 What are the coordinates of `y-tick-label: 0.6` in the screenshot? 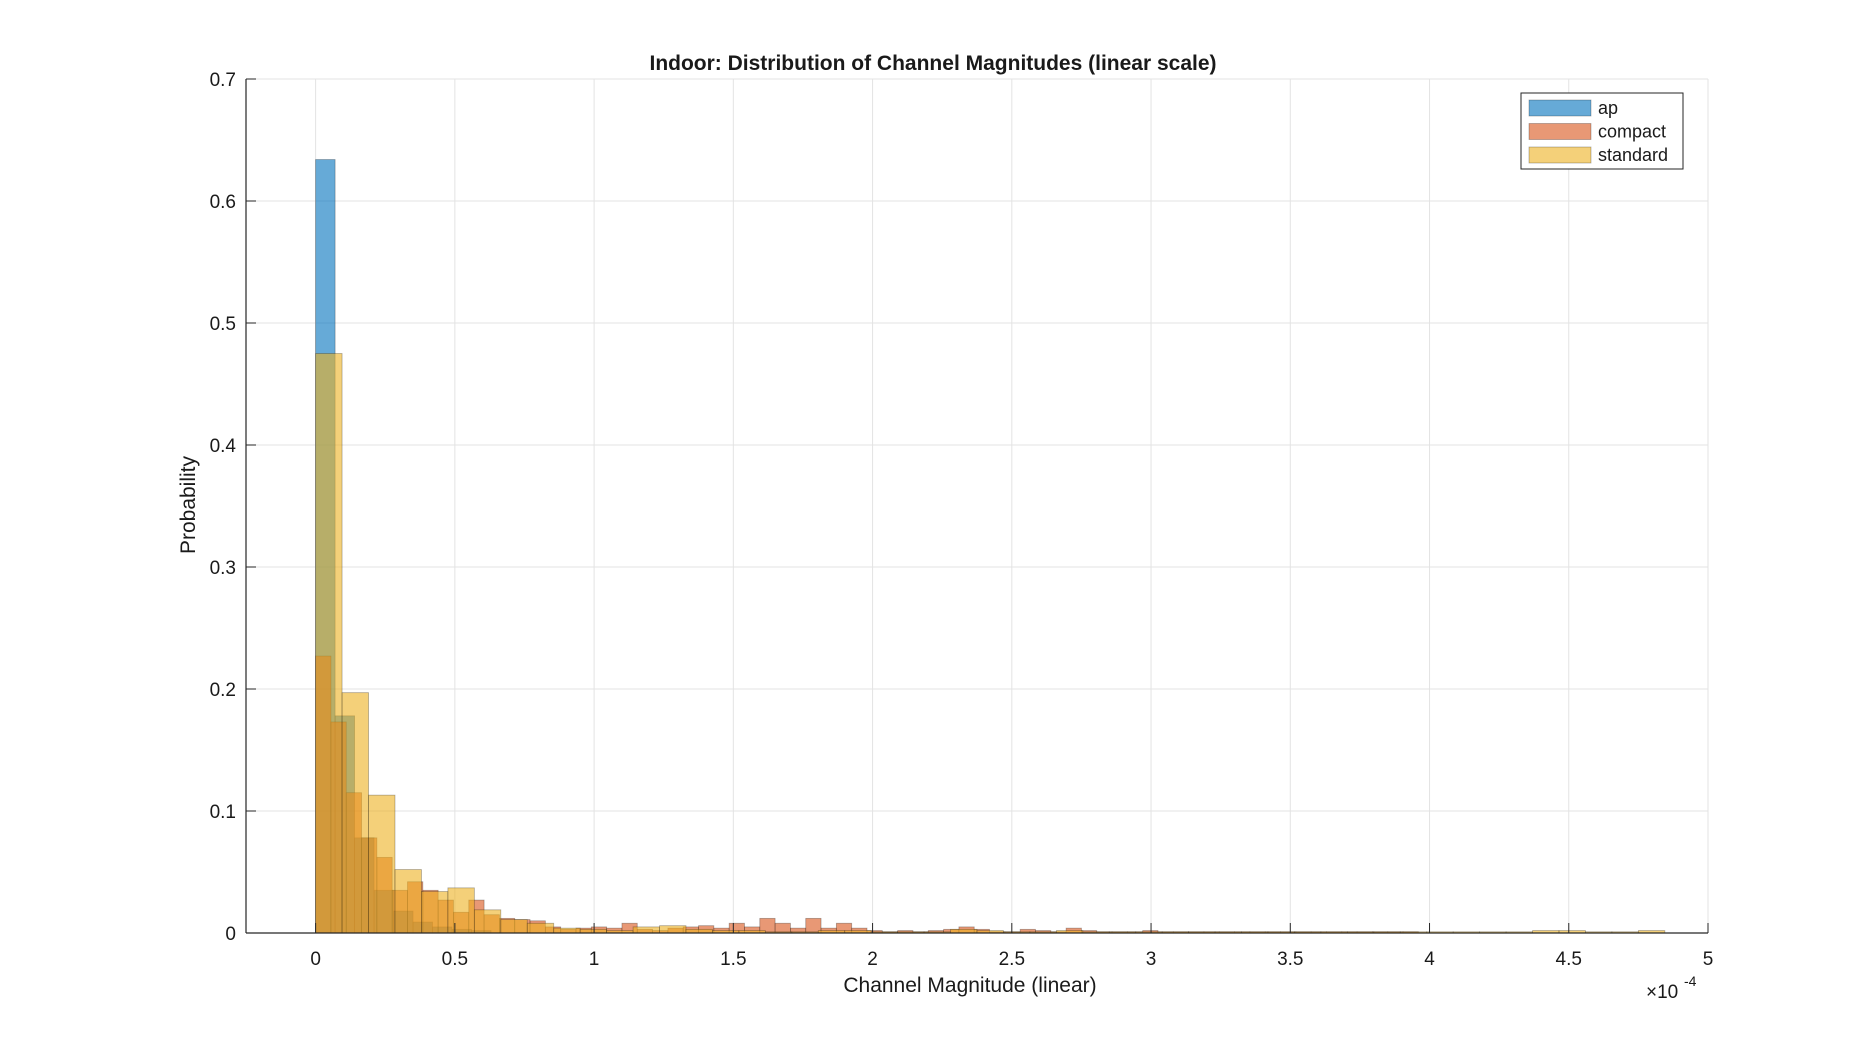 It's located at (223, 202).